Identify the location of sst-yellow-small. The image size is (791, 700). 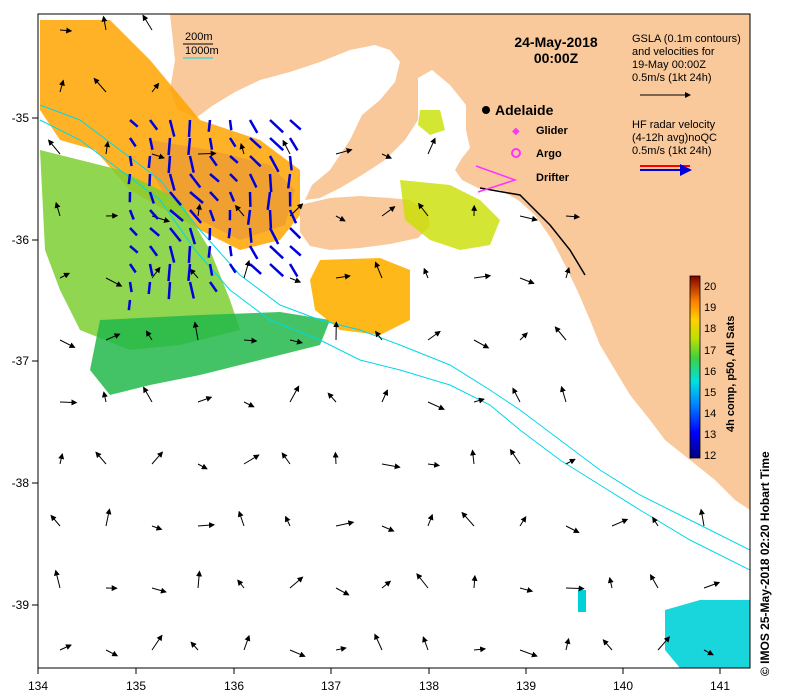
(431, 122).